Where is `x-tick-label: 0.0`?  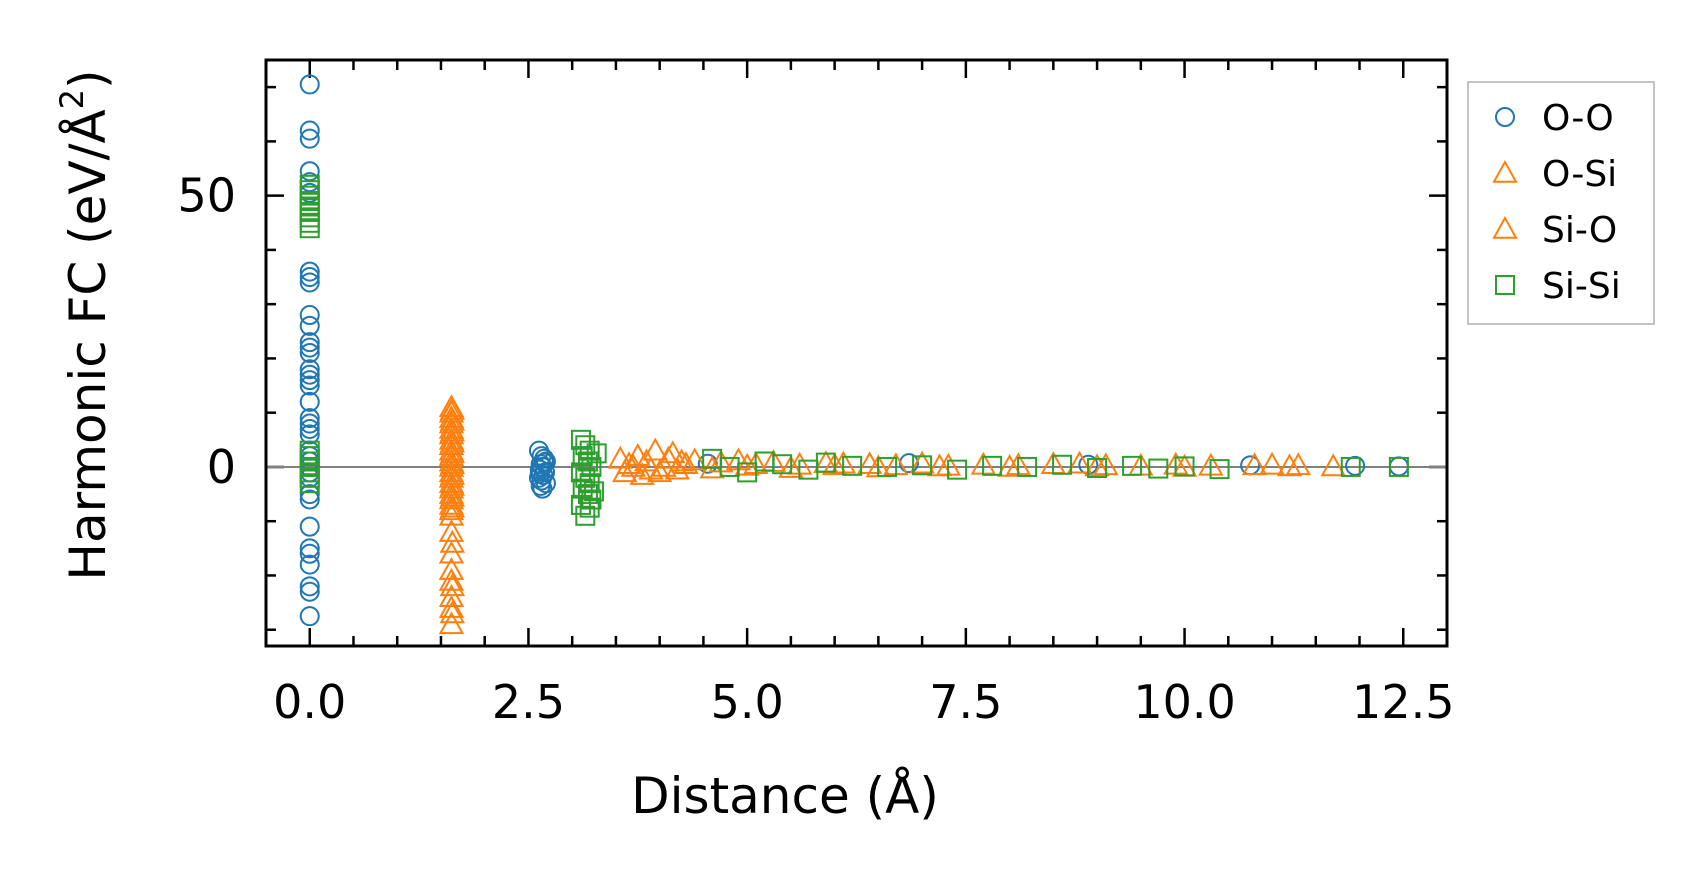
x-tick-label: 0.0 is located at coordinates (309, 702).